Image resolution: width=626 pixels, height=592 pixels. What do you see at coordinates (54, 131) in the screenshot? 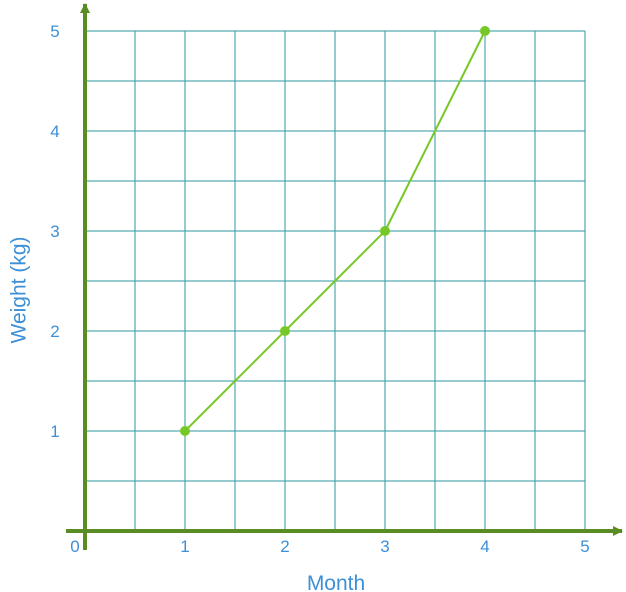
I see `y-tick-label: 4` at bounding box center [54, 131].